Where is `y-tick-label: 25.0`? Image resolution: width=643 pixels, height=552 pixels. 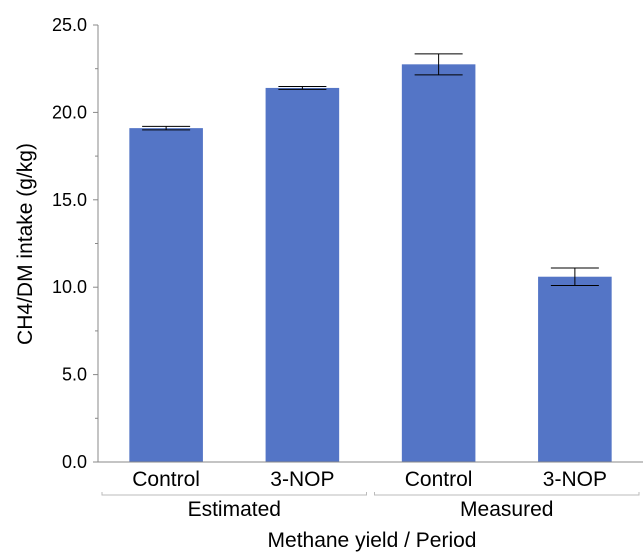 y-tick-label: 25.0 is located at coordinates (69, 25).